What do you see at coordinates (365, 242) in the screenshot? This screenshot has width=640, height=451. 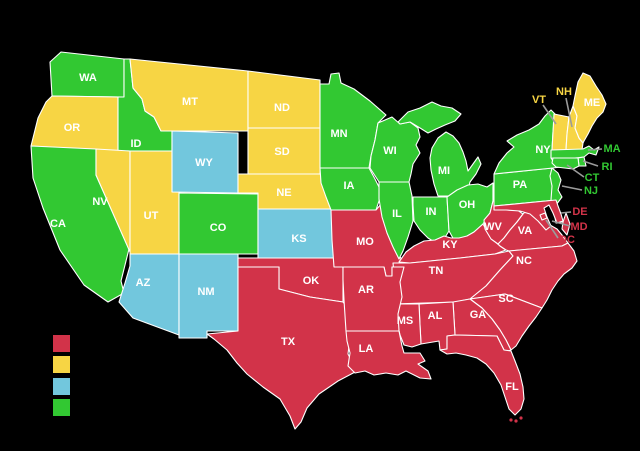 I see `state-label-mo: MO` at bounding box center [365, 242].